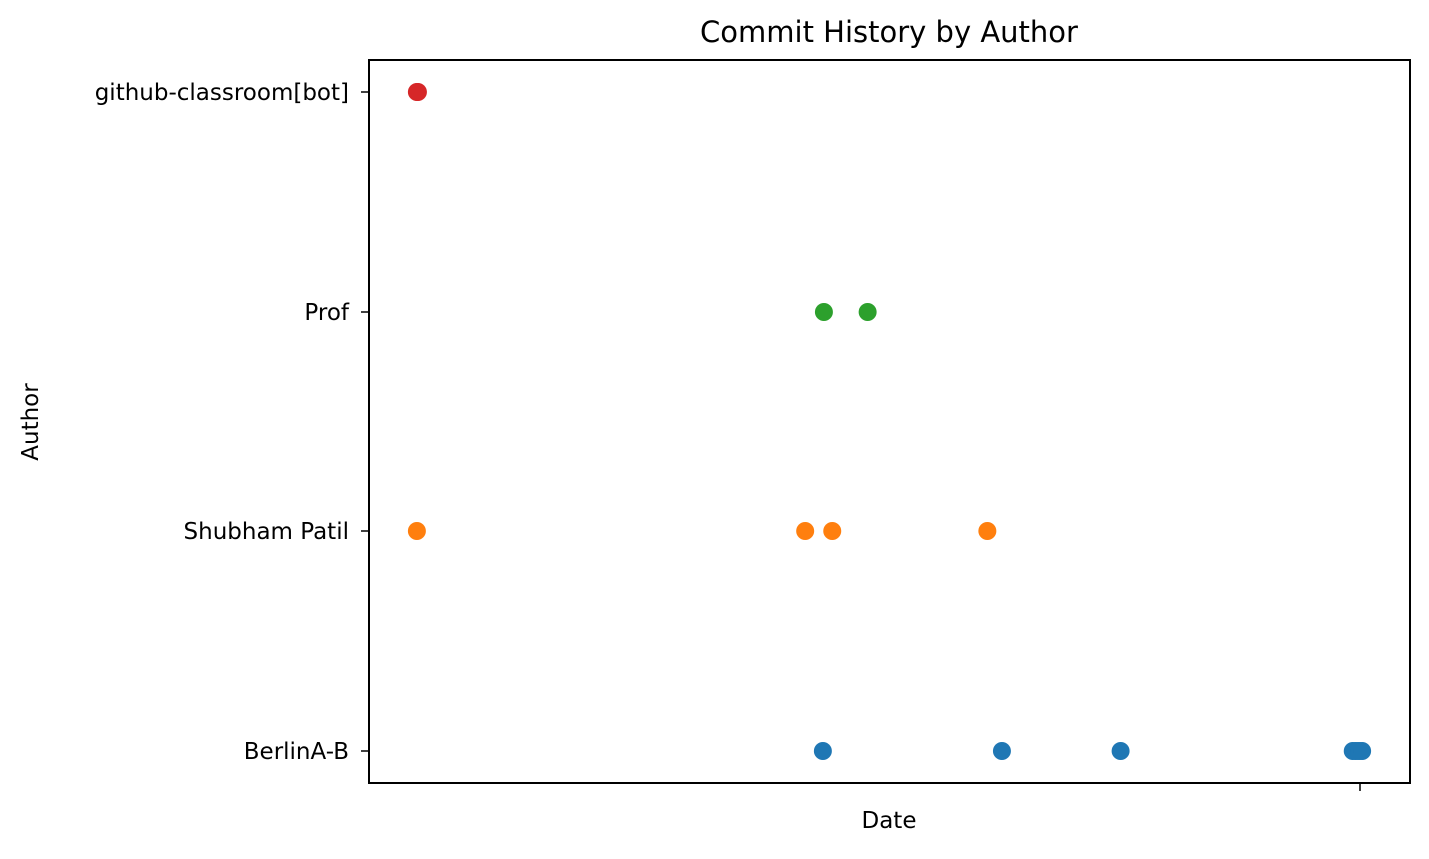 Image resolution: width=1429 pixels, height=859 pixels. I want to click on chart-title: Commit History by Author, so click(889, 32).